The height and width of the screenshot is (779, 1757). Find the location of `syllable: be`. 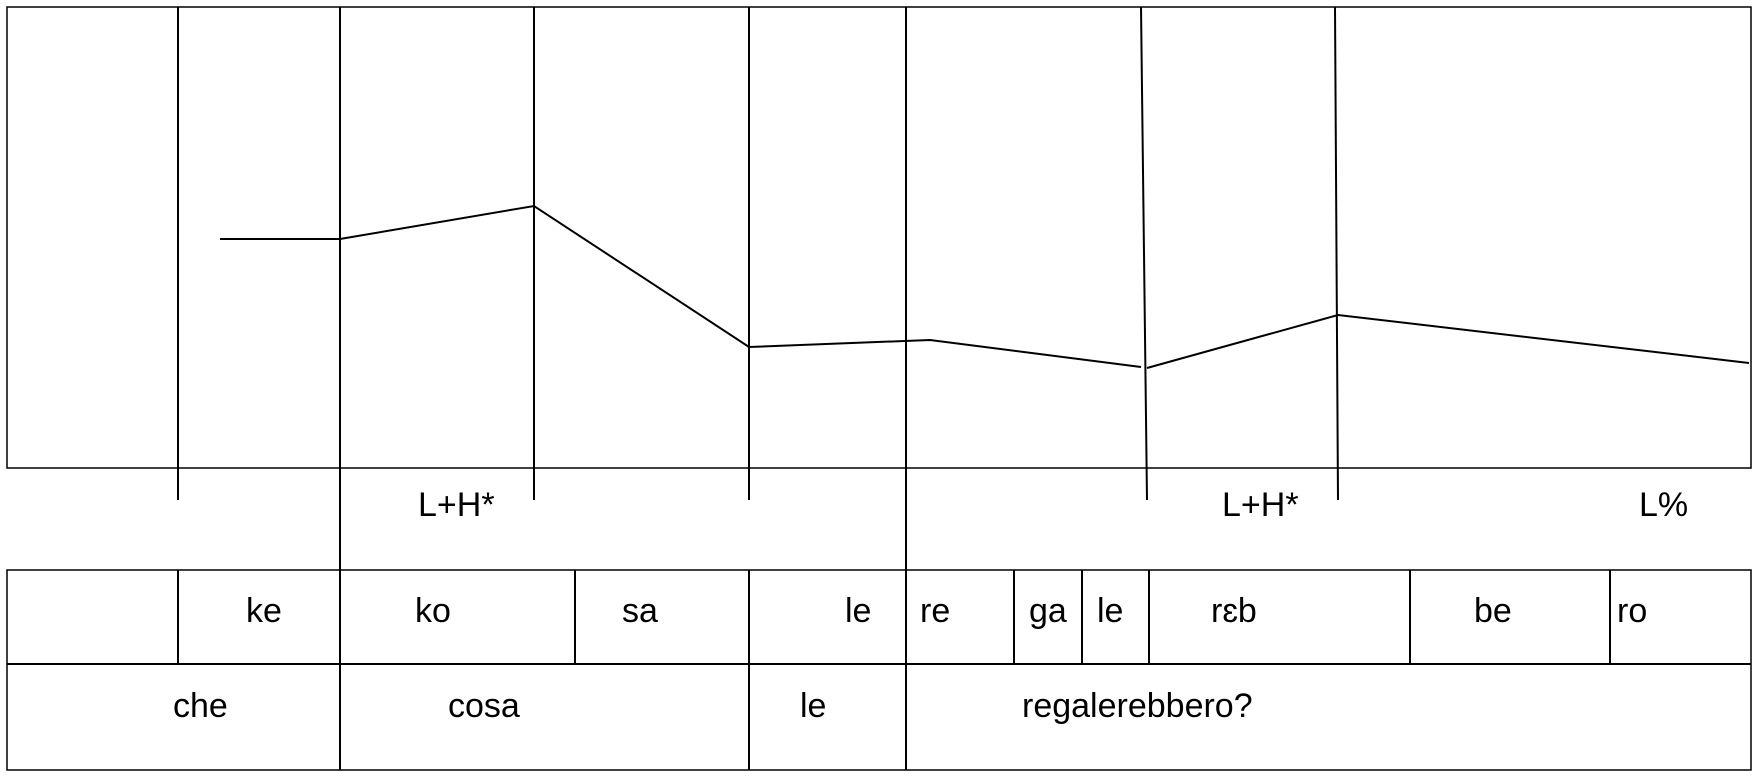

syllable: be is located at coordinates (1493, 611).